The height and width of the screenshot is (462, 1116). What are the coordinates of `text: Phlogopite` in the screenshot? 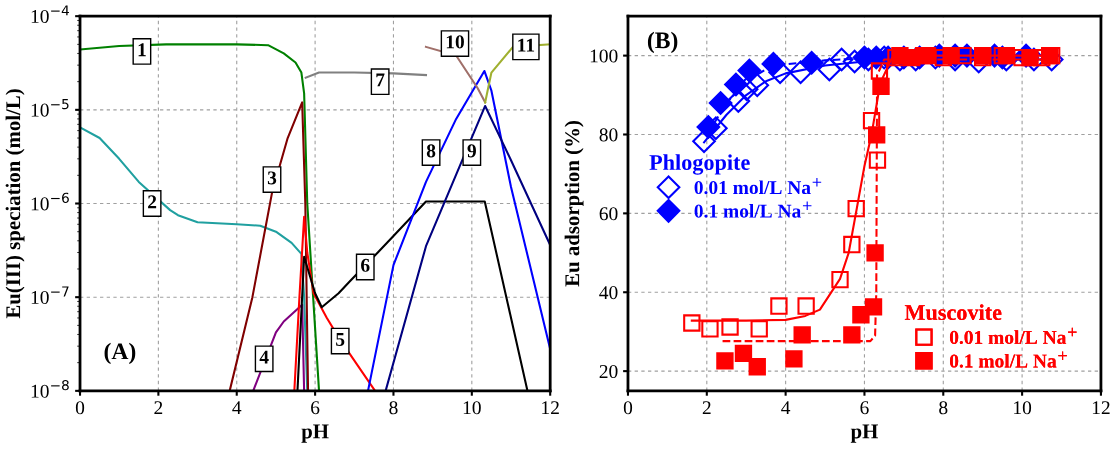 It's located at (699, 164).